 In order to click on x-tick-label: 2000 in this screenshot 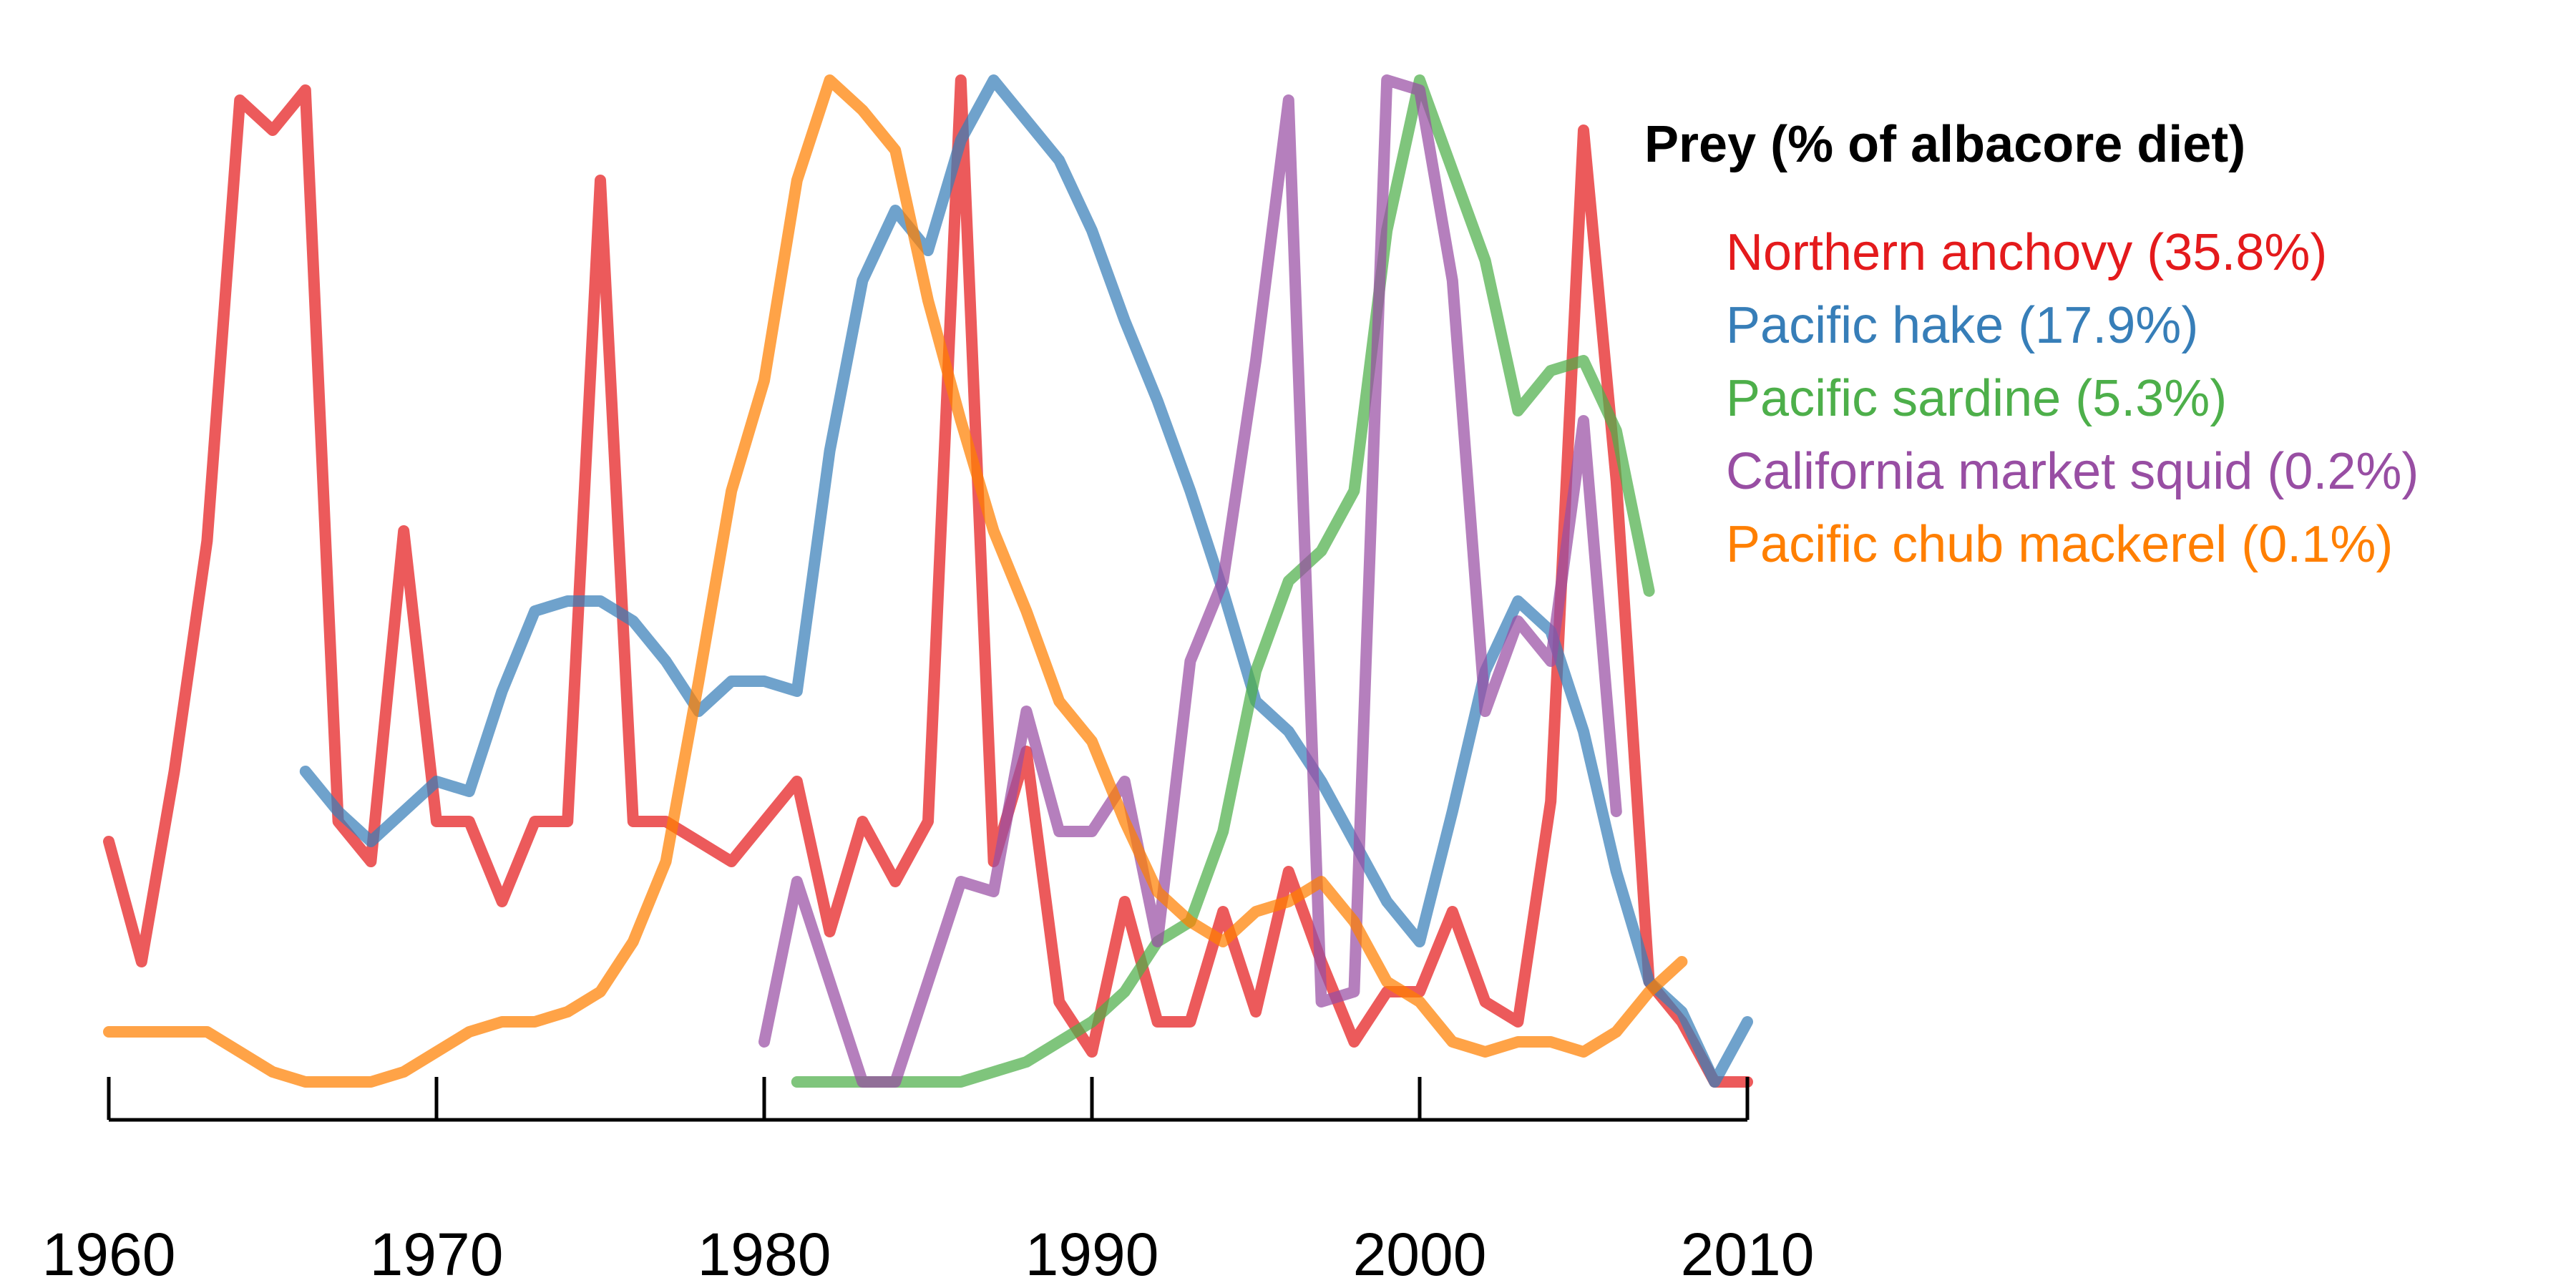, I will do `click(1420, 1254)`.